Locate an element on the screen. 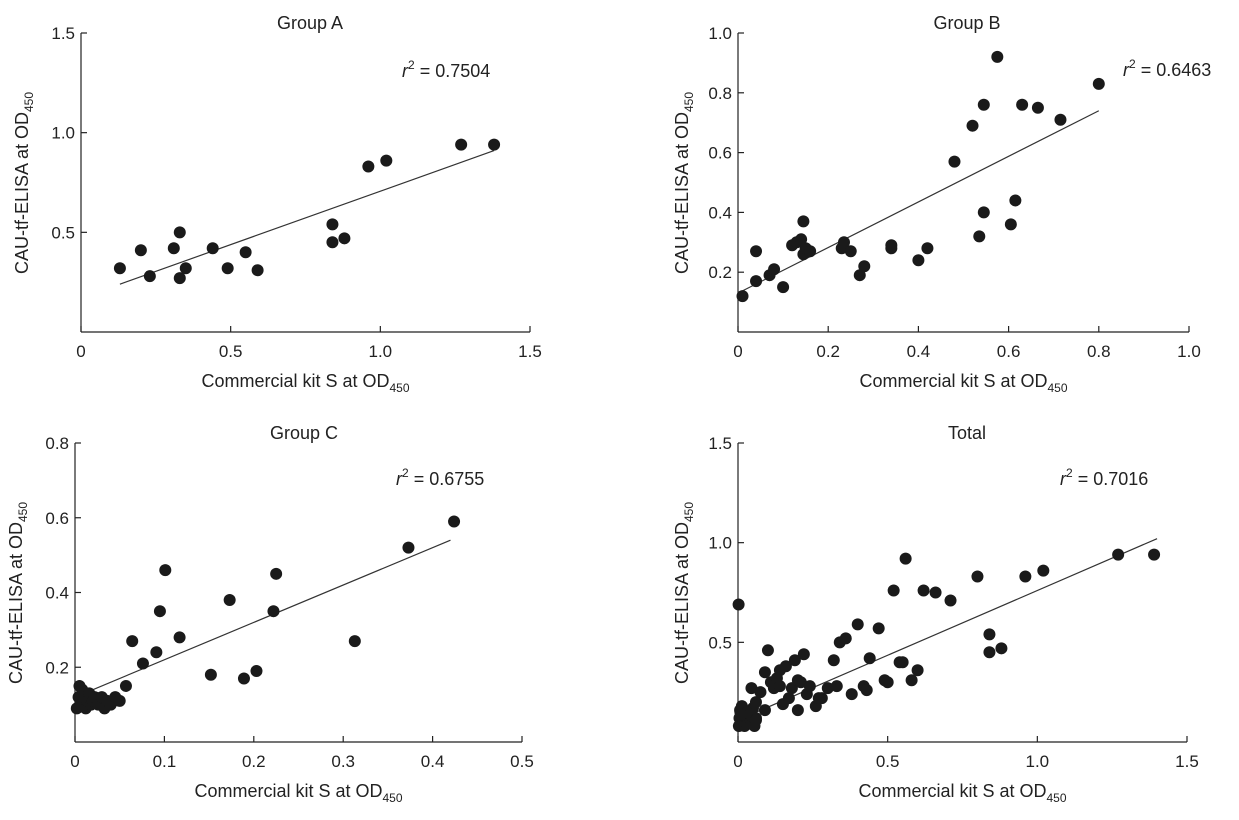 This screenshot has height=820, width=1239. r-squared-annotation: r2 = 0.7016 is located at coordinates (1104, 477).